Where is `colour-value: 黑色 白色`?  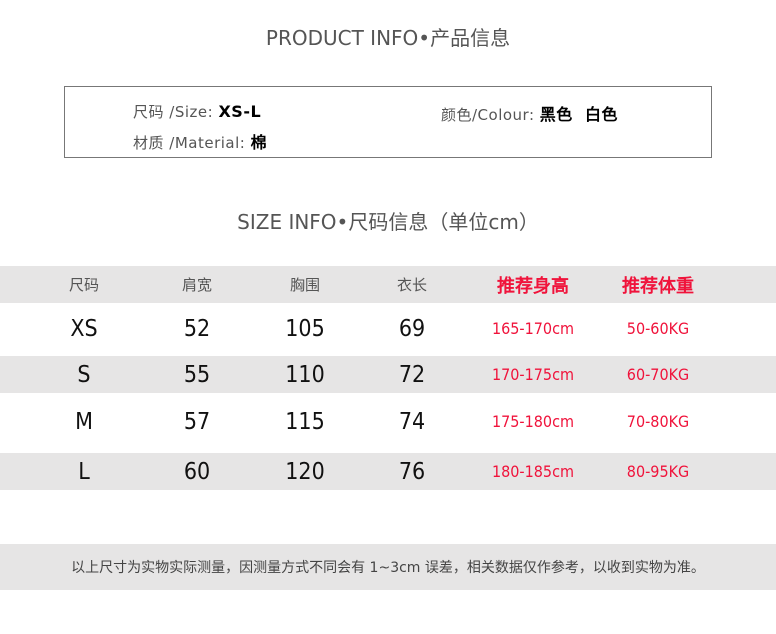 colour-value: 黑色 白色 is located at coordinates (578, 114).